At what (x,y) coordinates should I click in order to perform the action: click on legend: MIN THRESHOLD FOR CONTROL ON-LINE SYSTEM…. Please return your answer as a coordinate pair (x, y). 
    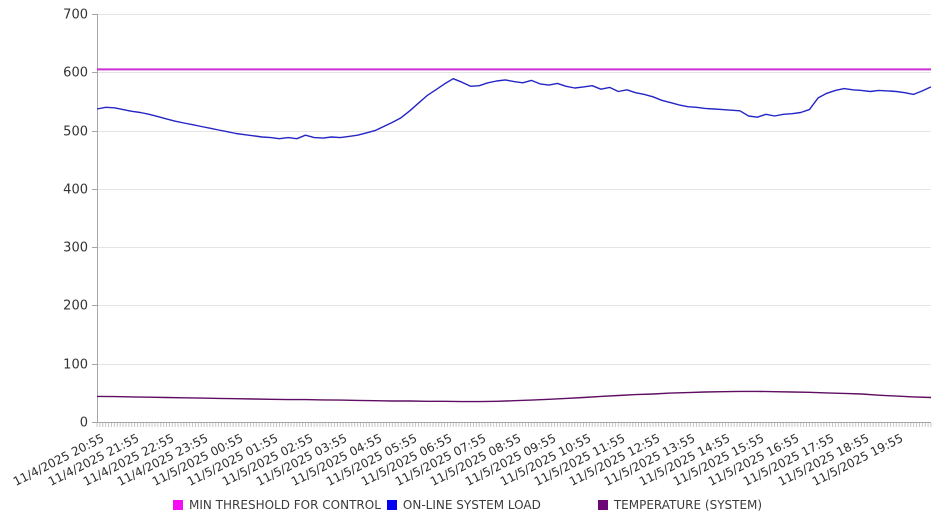
    Looking at the image, I should click on (470, 505).